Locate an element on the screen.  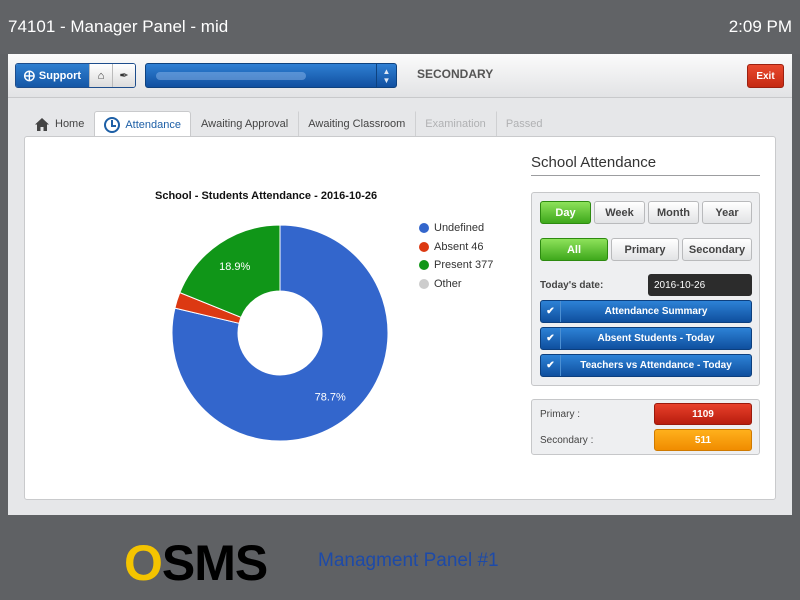
tab-attendance: Attendance is located at coordinates (142, 124).